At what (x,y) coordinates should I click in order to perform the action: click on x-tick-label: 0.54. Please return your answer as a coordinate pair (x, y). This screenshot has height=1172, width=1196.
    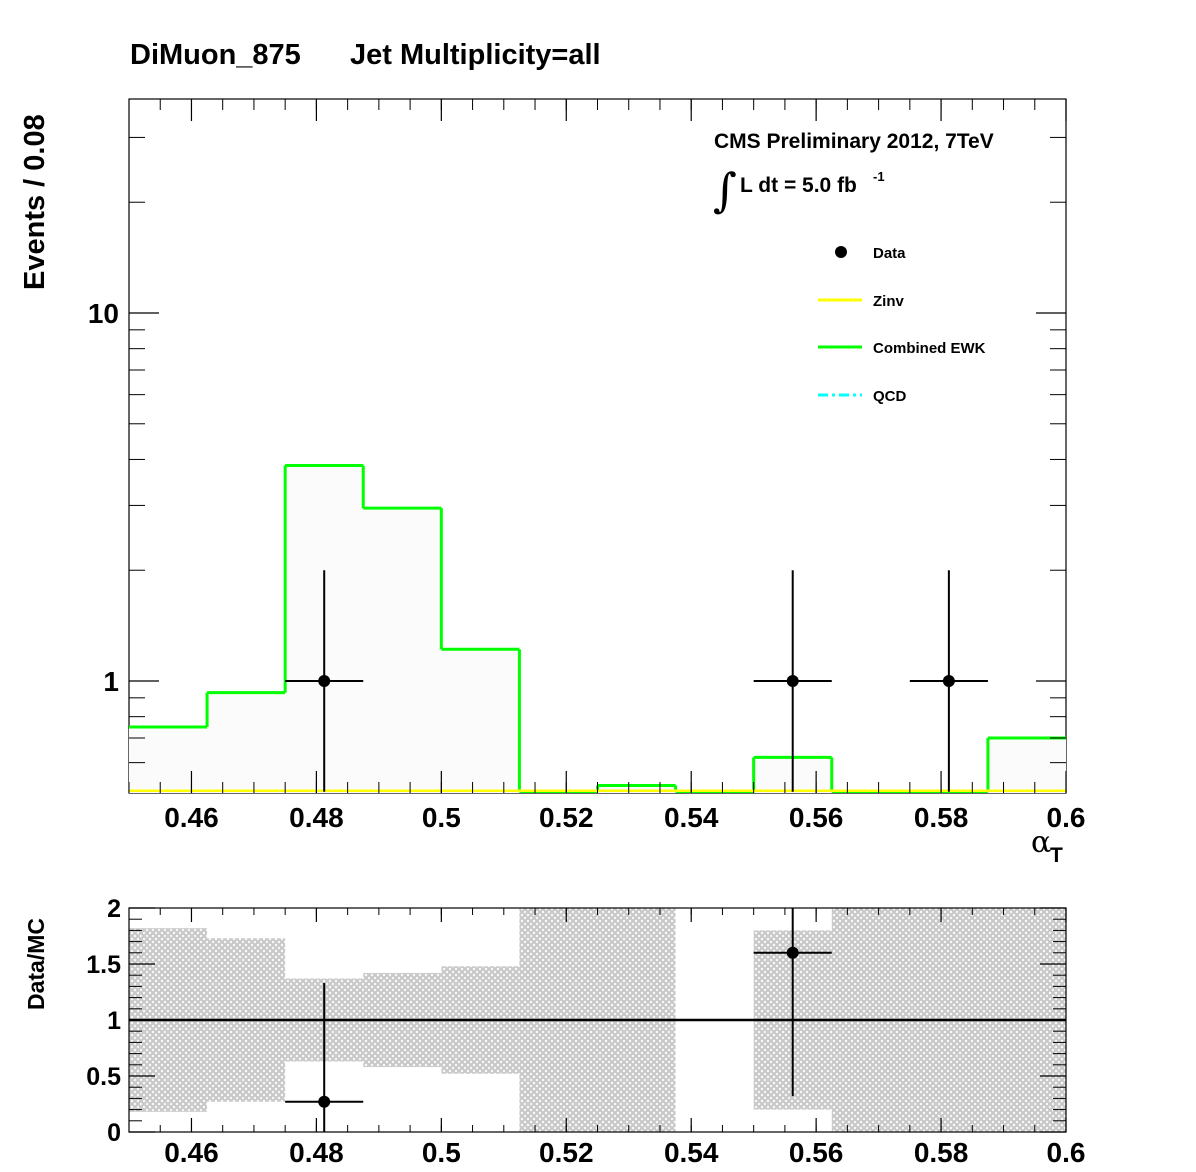
    Looking at the image, I should click on (691, 817).